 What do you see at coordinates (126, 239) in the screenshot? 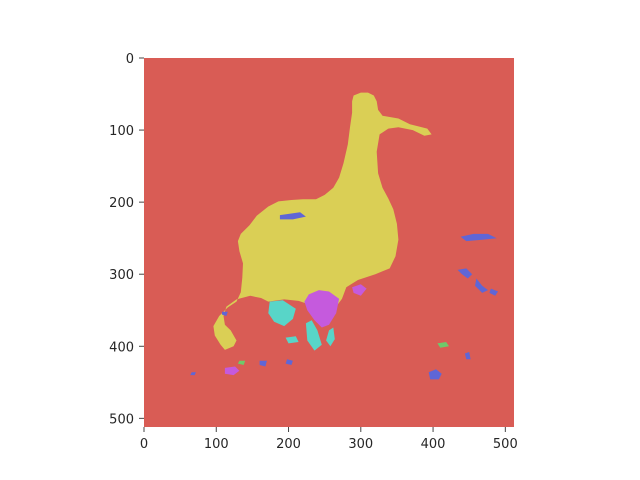
I see `y-axis: 0 100 200 300 400 500` at bounding box center [126, 239].